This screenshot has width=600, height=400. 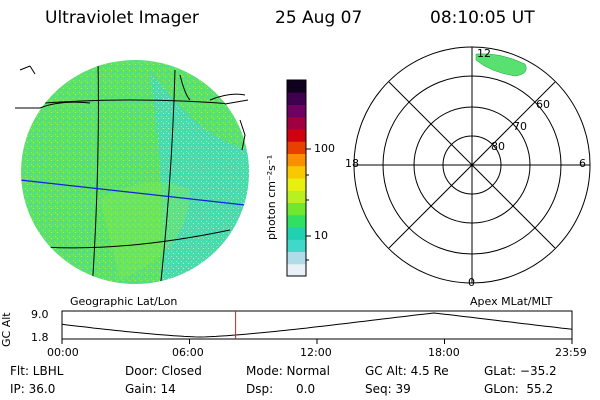 What do you see at coordinates (324, 148) in the screenshot?
I see `colorbar-tick-100: 100` at bounding box center [324, 148].